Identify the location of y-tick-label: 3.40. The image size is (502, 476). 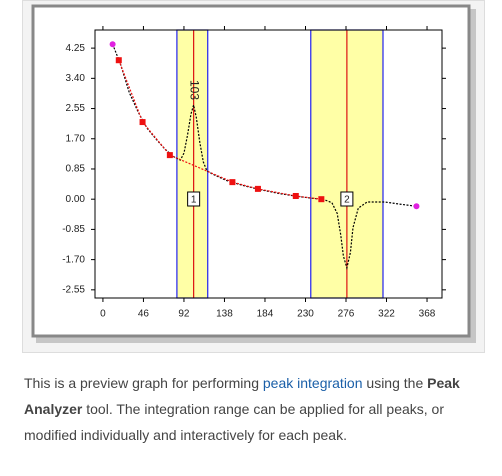
(76, 78).